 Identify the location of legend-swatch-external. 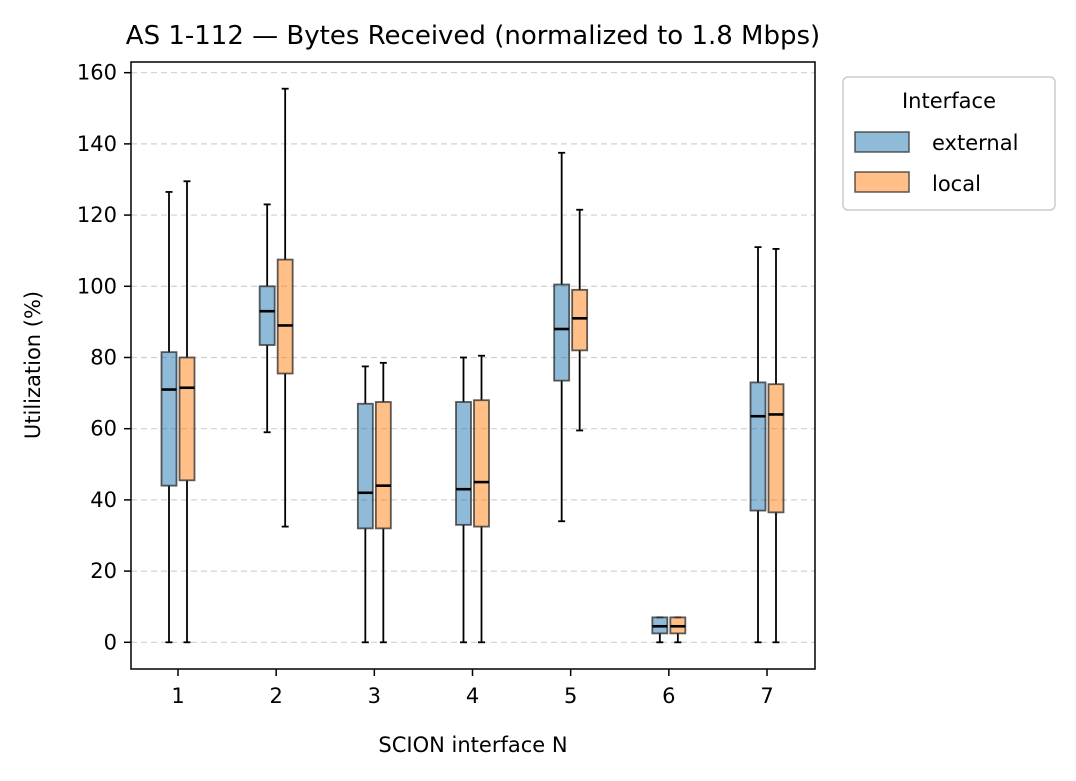
(882, 142).